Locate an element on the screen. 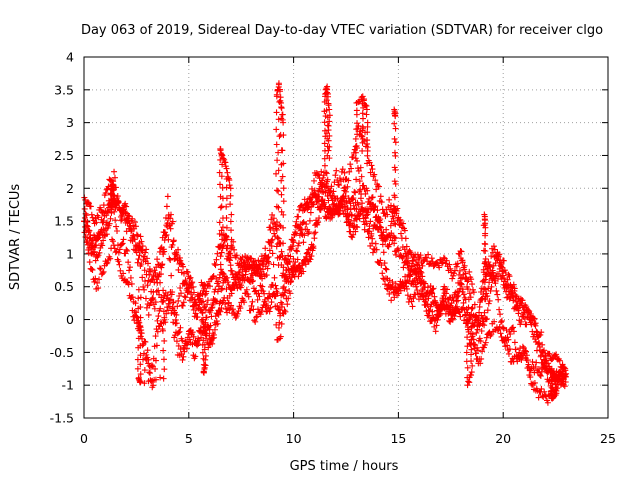  y-tick-label: 1.5 is located at coordinates (64, 221).